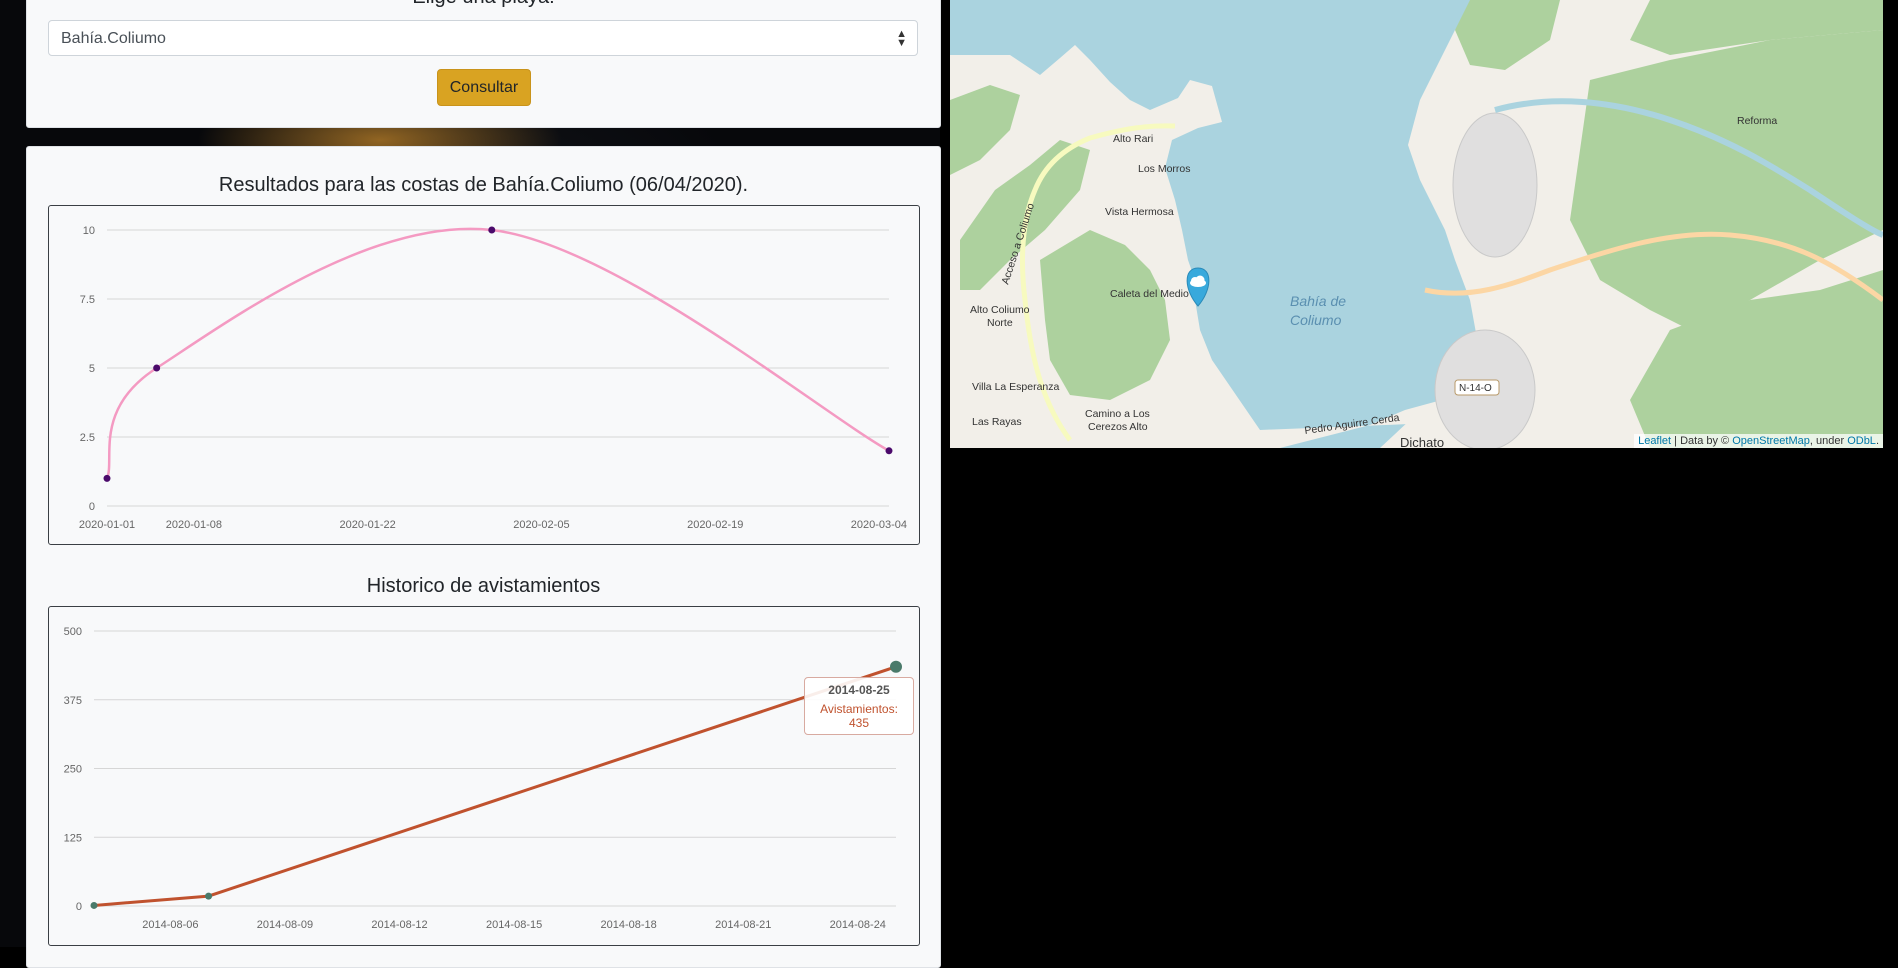 The height and width of the screenshot is (968, 1898). I want to click on beach-select: Bahía.Coliumo ▲ ▼, so click(483, 38).